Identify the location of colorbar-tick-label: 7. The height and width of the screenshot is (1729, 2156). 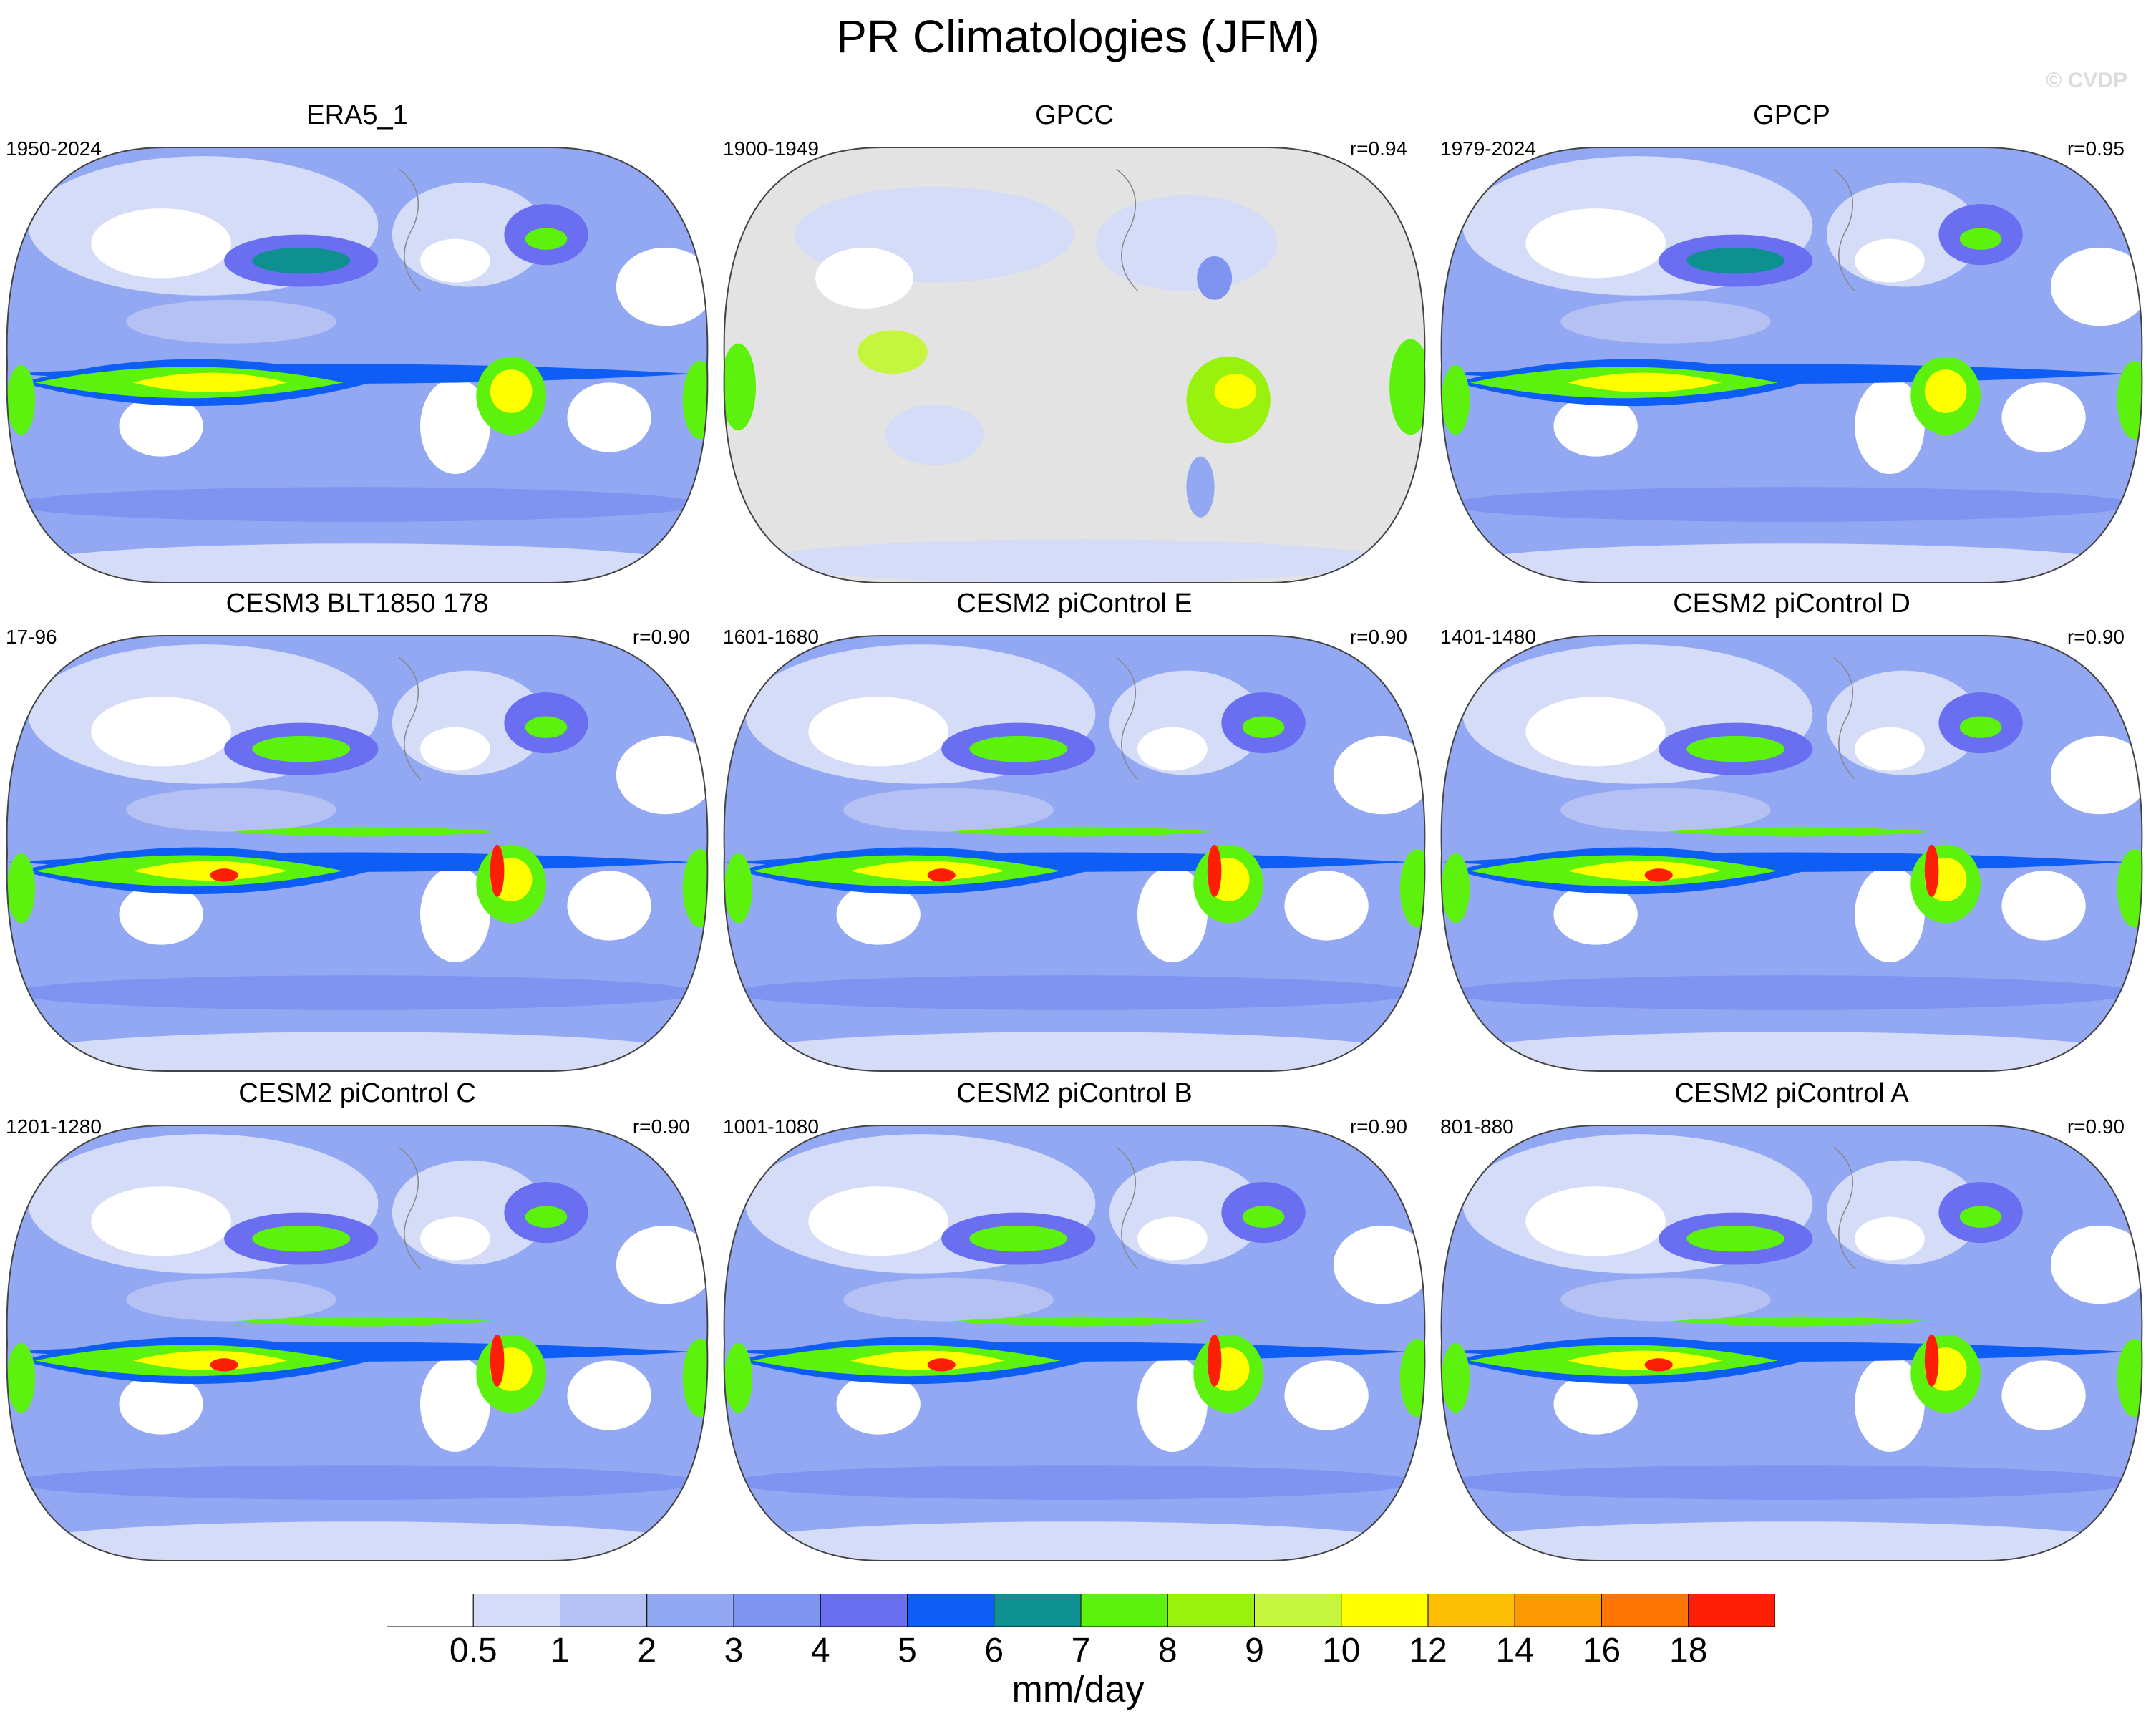
(1081, 1651).